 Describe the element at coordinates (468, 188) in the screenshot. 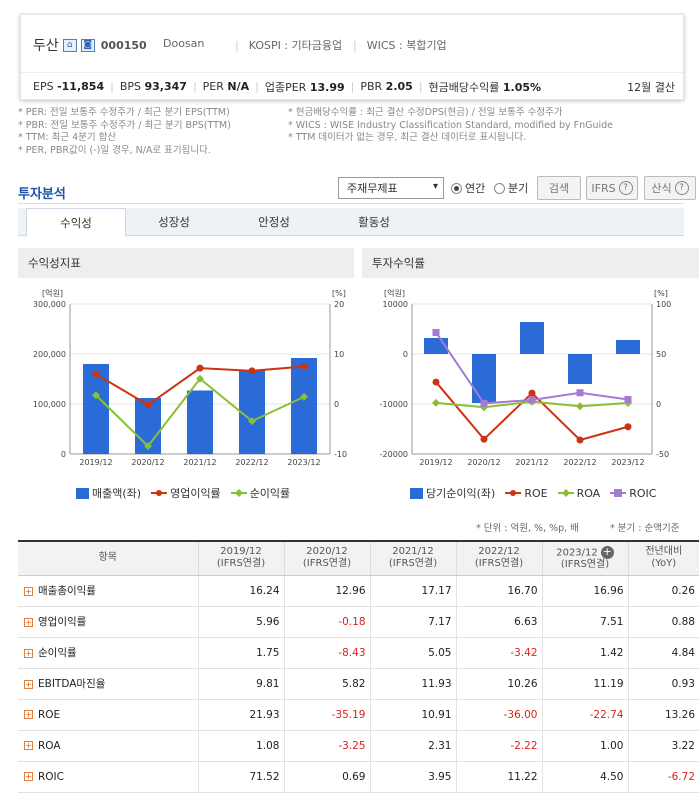

I see `radio-annual: 연간` at that location.